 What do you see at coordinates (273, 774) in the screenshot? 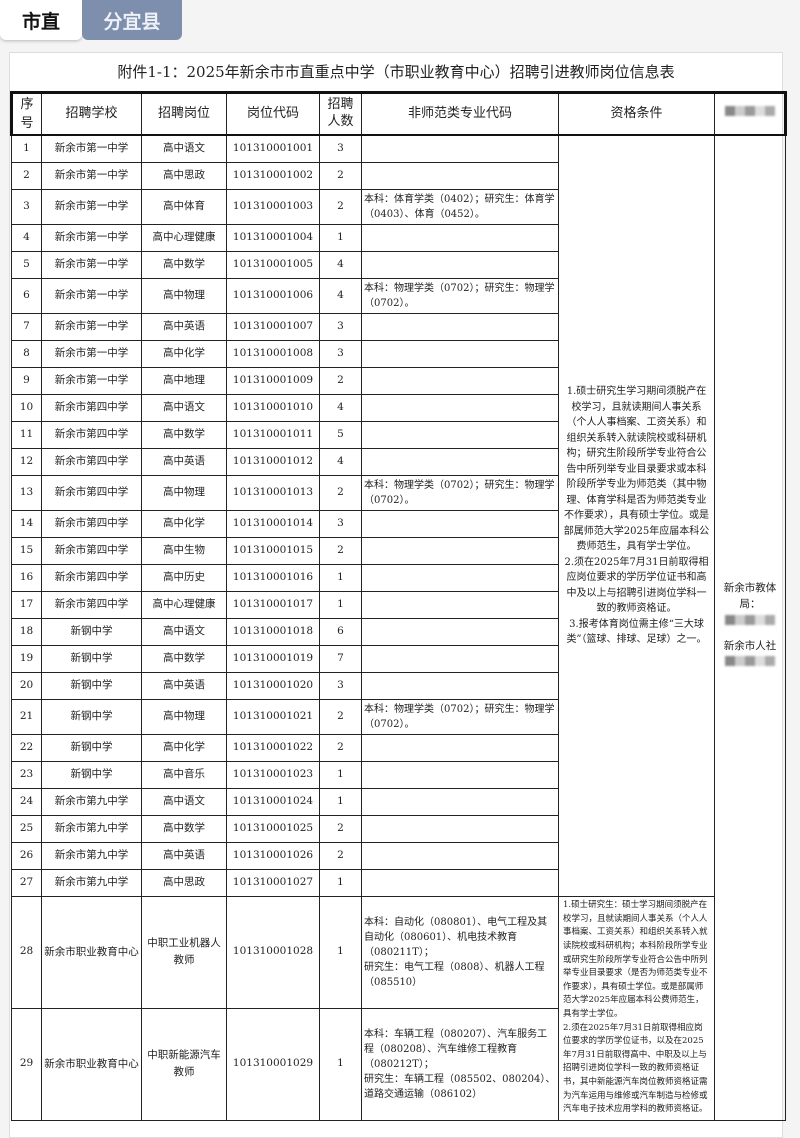
I see `cell-code: 101310001023` at bounding box center [273, 774].